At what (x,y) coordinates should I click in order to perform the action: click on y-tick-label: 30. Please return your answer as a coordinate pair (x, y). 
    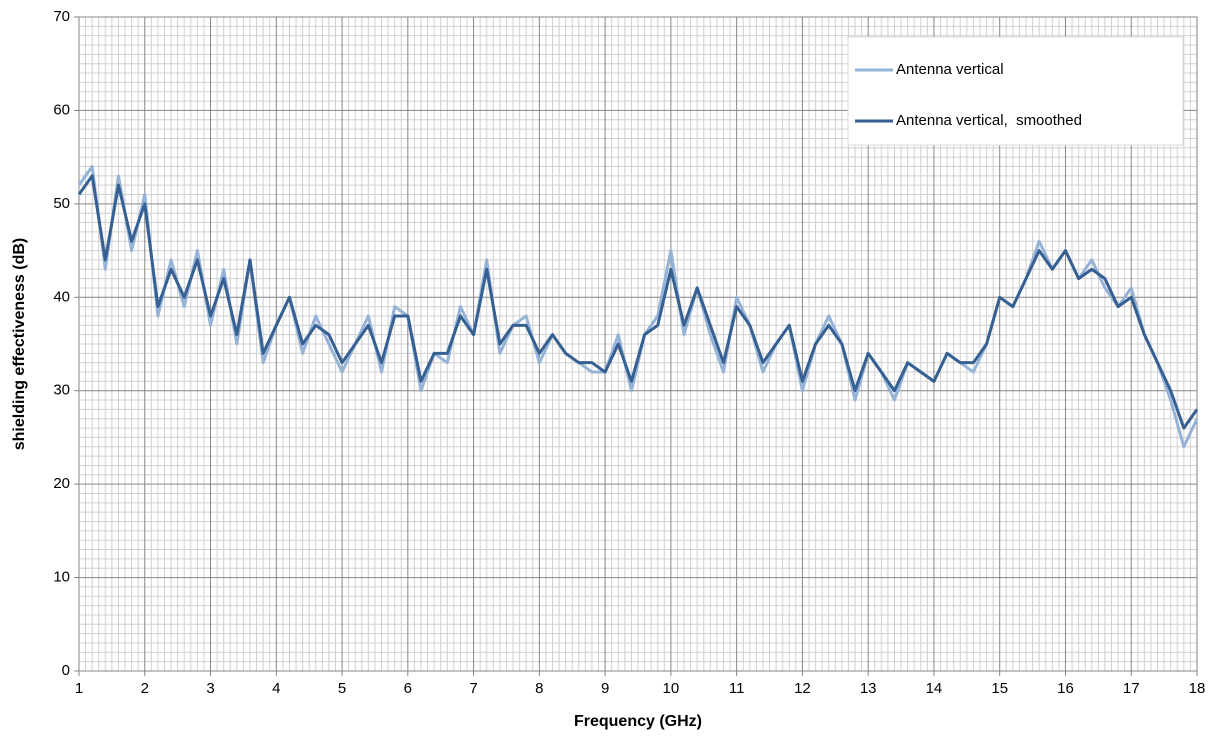
    Looking at the image, I should click on (61, 390).